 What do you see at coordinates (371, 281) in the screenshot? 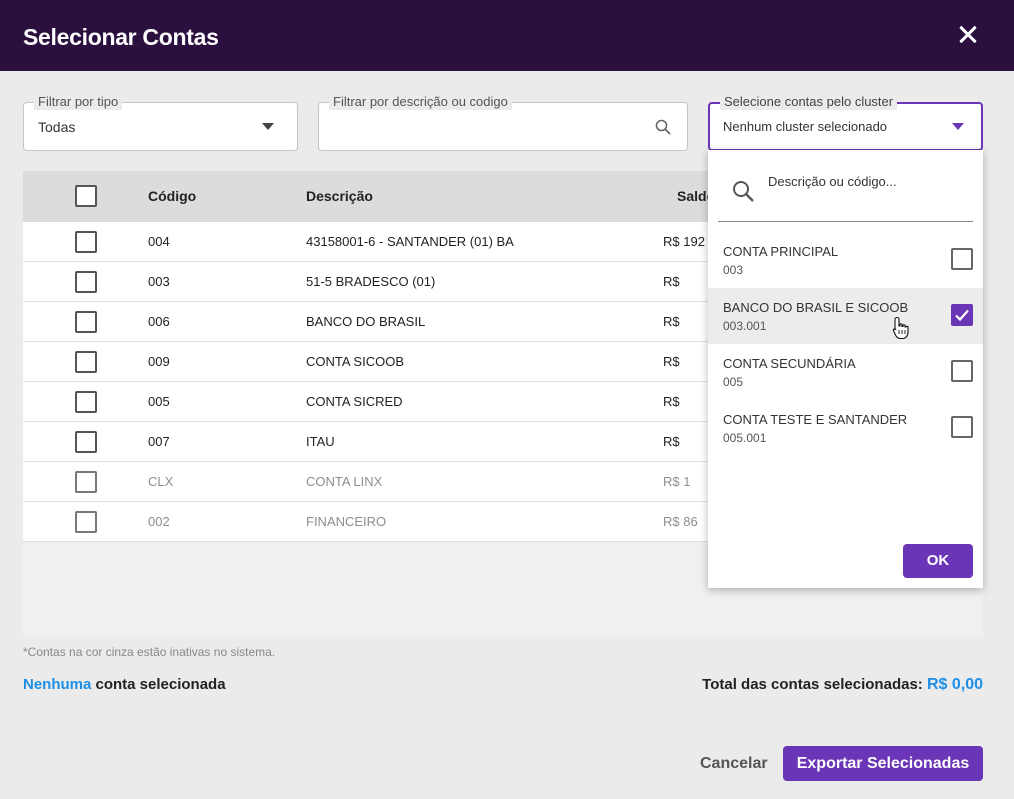
I see `row-descricao: 51-5 BRADESCO (01)` at bounding box center [371, 281].